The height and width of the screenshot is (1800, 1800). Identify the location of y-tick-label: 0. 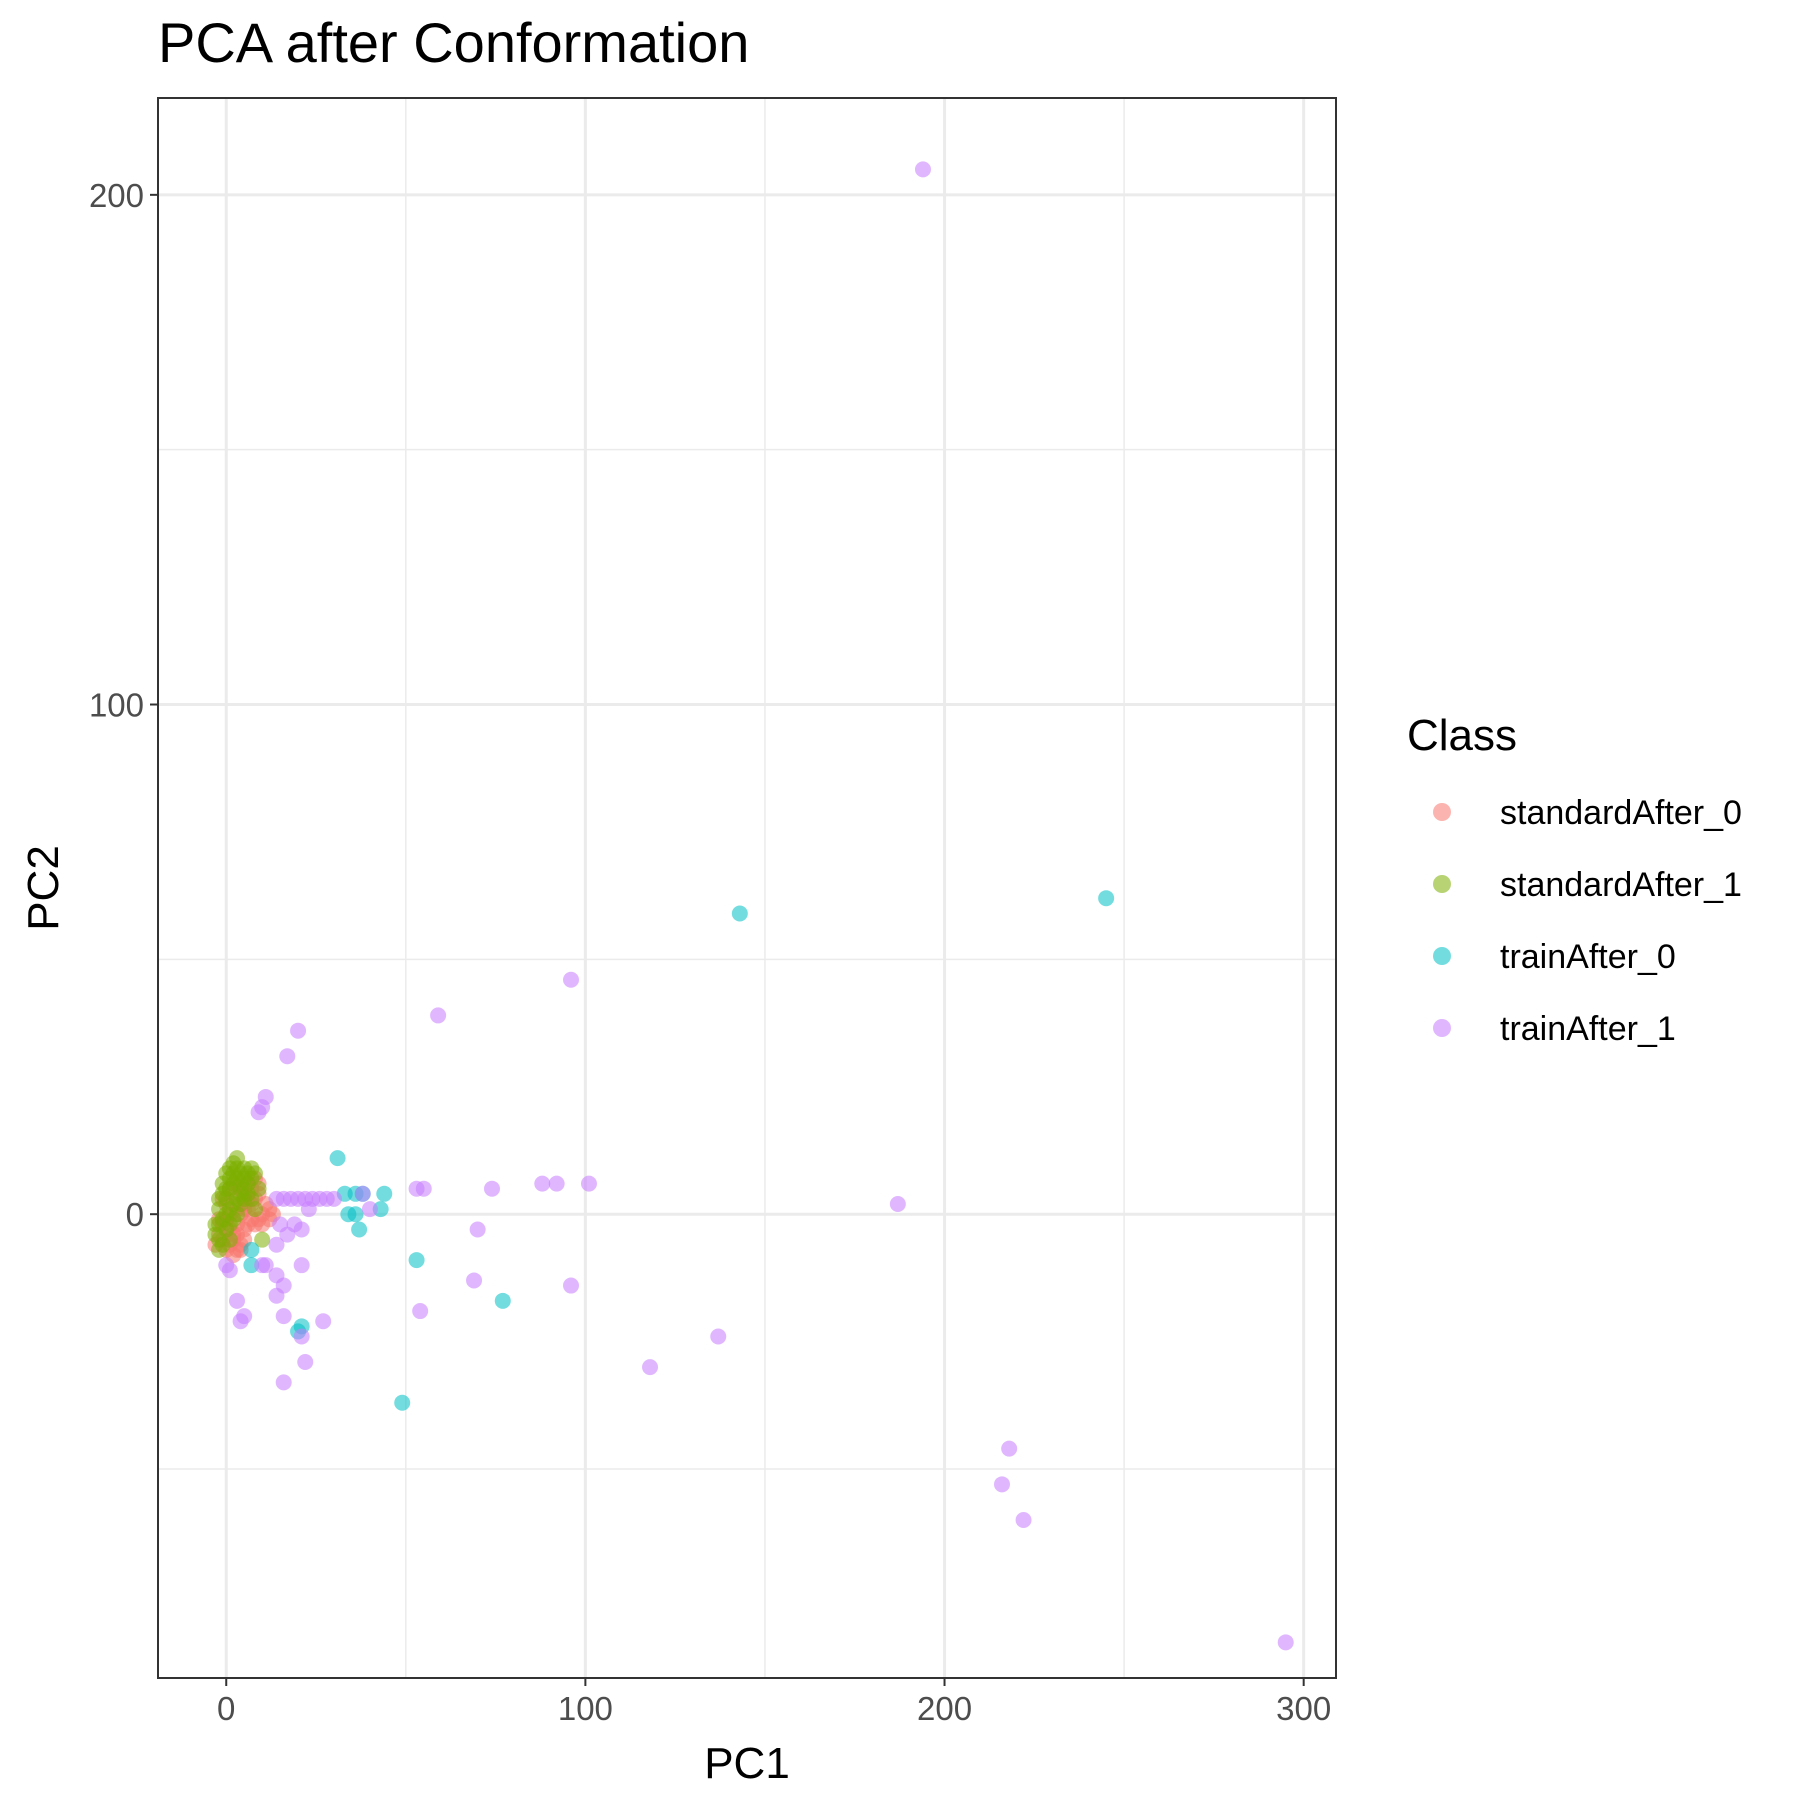
(135, 1214).